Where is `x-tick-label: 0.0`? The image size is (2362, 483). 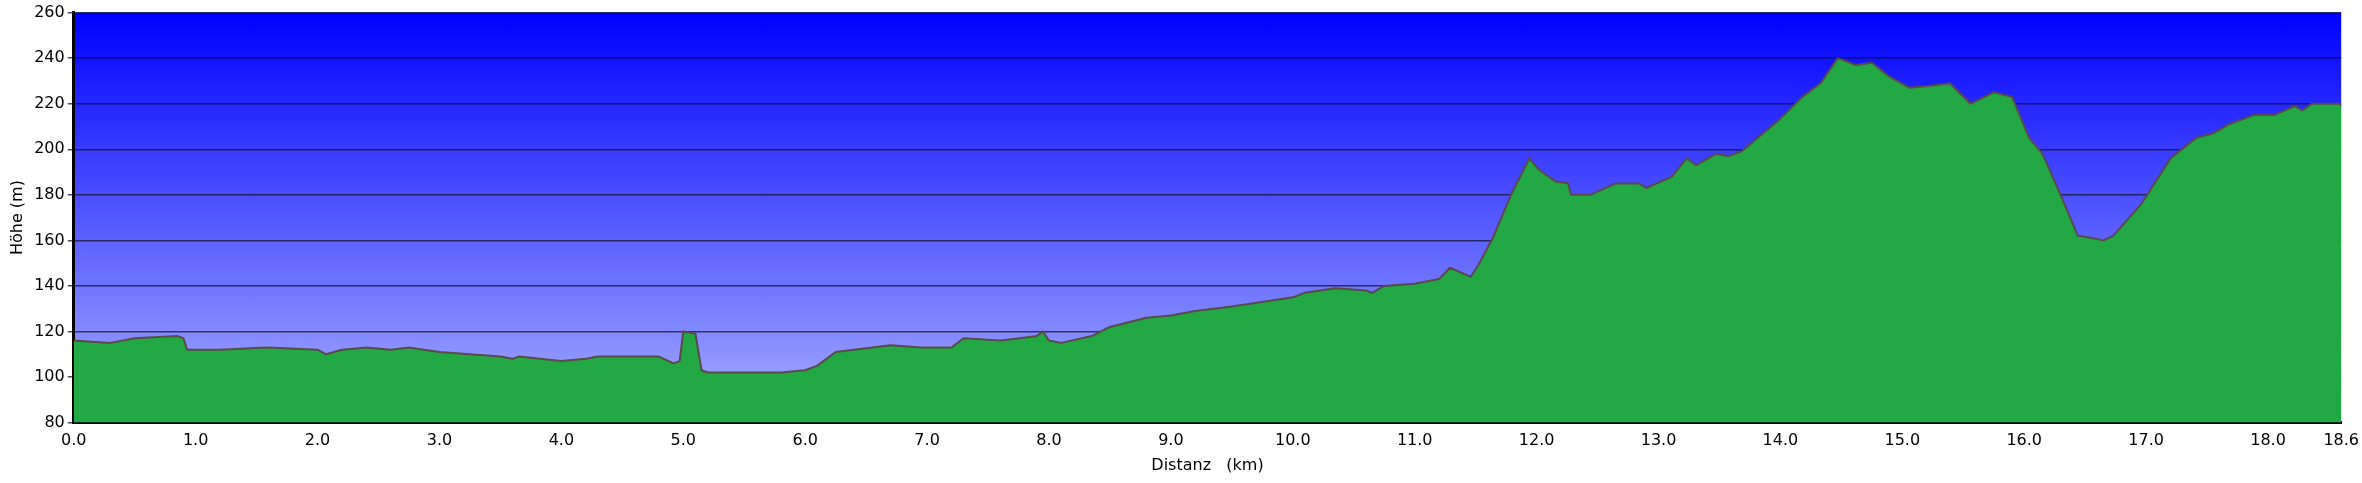
x-tick-label: 0.0 is located at coordinates (74, 440).